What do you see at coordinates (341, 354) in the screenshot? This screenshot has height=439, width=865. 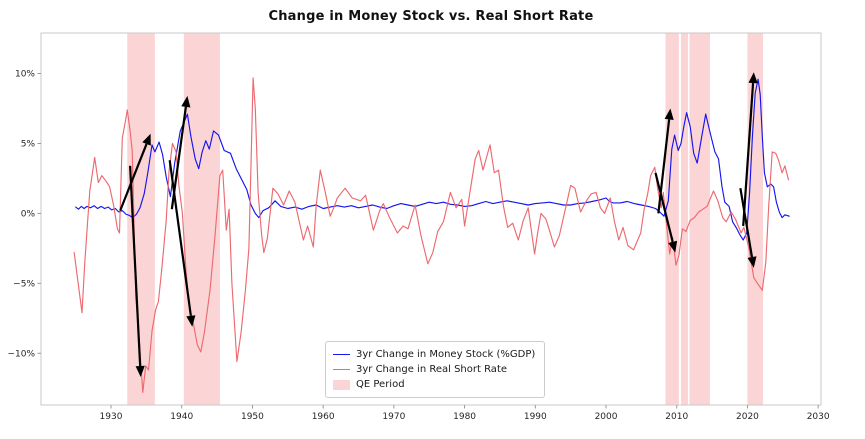 I see `money-stock-line-swatch` at bounding box center [341, 354].